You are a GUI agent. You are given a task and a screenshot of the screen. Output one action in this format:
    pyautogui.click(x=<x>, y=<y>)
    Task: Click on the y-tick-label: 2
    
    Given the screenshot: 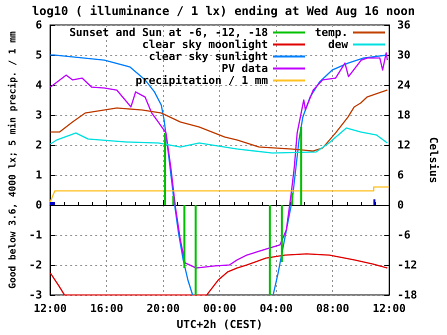 What is the action you would take?
    pyautogui.click(x=39, y=145)
    